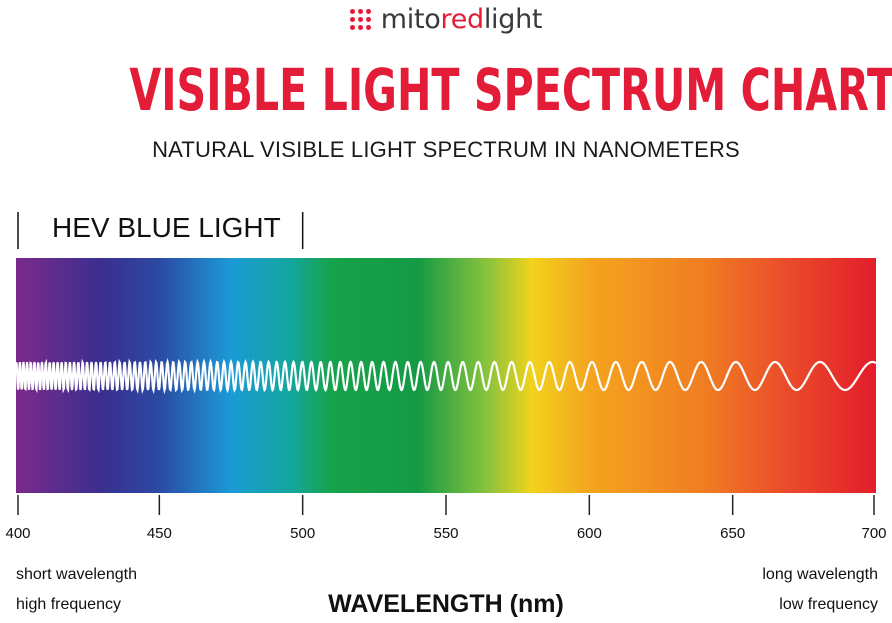 This screenshot has width=892, height=623. Describe the element at coordinates (589, 533) in the screenshot. I see `x-tick-label-600: 600` at that location.